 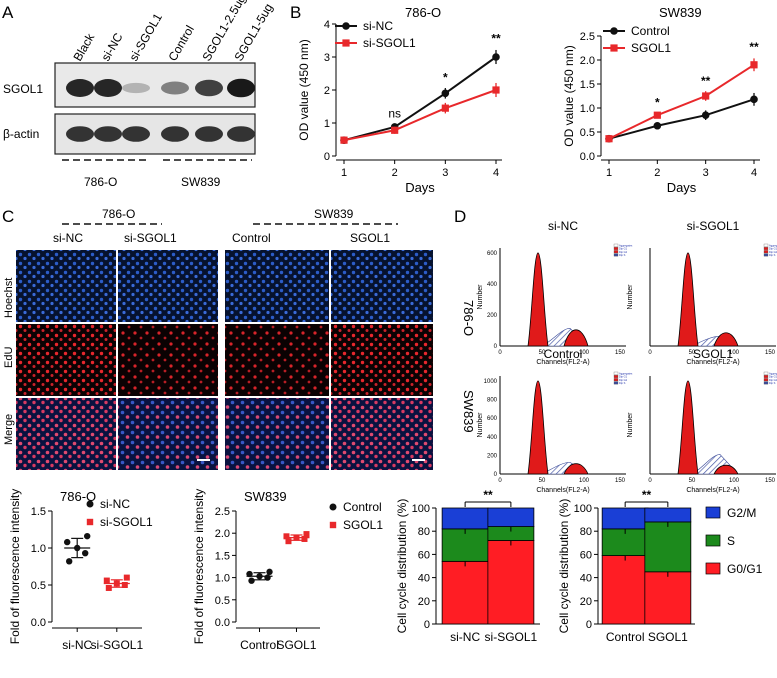 I want to click on significance-mark: *, so click(x=445, y=77).